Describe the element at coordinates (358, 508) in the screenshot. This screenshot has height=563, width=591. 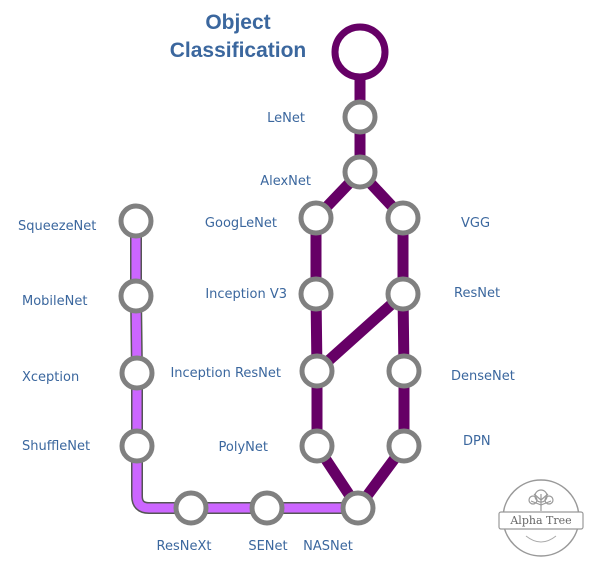
I see `node-nasnet` at that location.